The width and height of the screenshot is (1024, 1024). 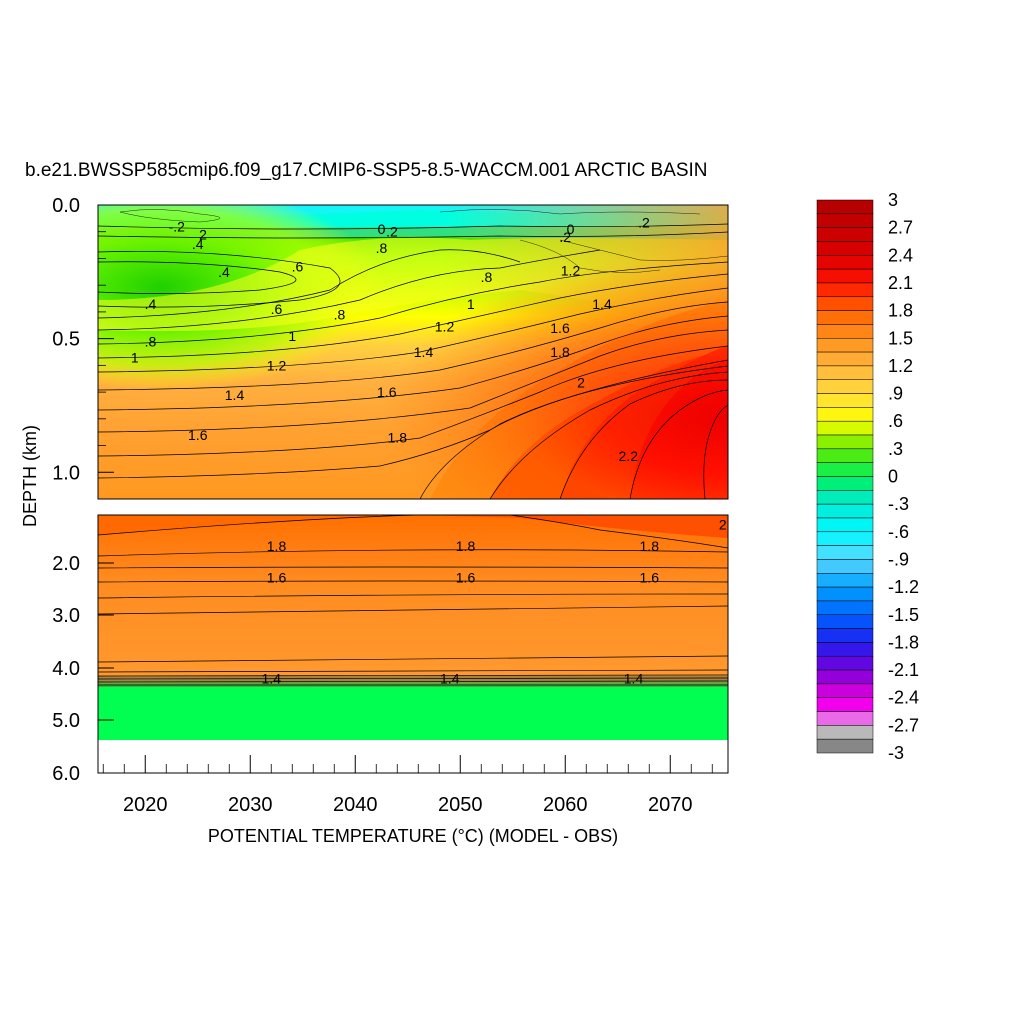 I want to click on colorbar-label: 2.7, so click(x=900, y=228).